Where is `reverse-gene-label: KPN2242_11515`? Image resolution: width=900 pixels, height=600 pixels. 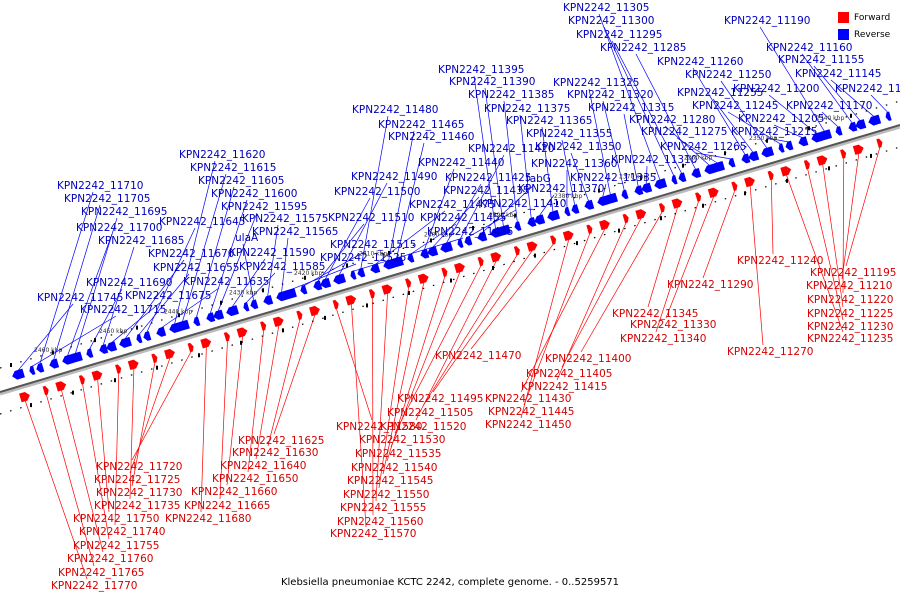
reverse-gene-label: KPN2242_11515 is located at coordinates (373, 245).